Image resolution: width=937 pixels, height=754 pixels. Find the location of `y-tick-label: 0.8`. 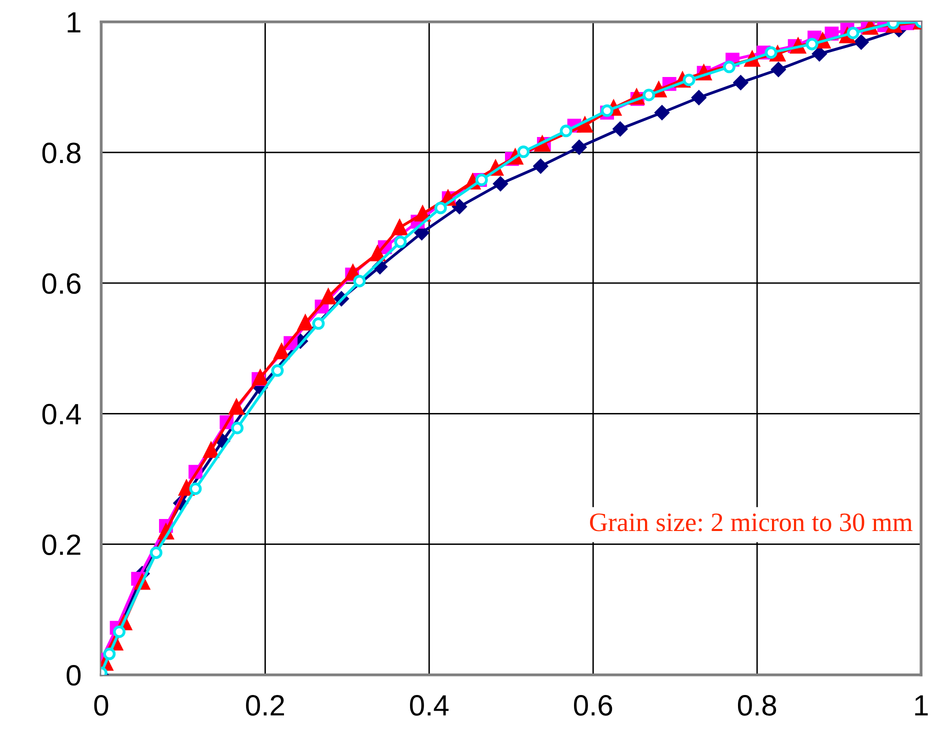

y-tick-label: 0.8 is located at coordinates (61, 153).